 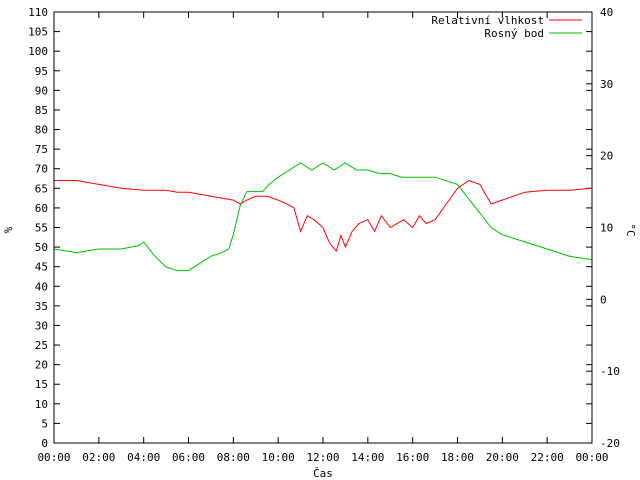 What do you see at coordinates (630, 229) in the screenshot?
I see `y-right-axis-label: °C` at bounding box center [630, 229].